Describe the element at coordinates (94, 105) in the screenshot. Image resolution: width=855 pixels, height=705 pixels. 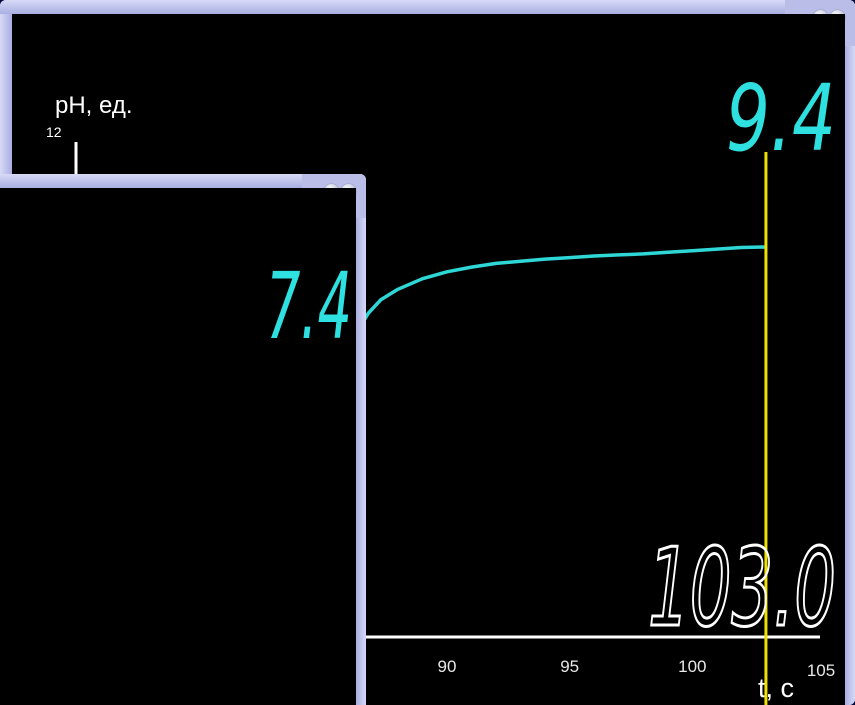
I see `y-axis-label: pH, ед.` at that location.